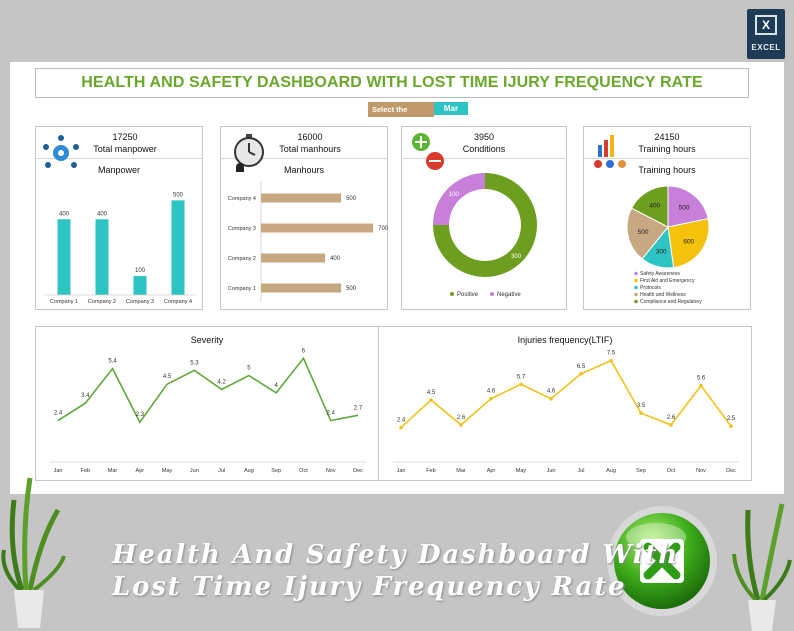  What do you see at coordinates (178, 195) in the screenshot?
I see `manpower-data-label: 500` at bounding box center [178, 195].